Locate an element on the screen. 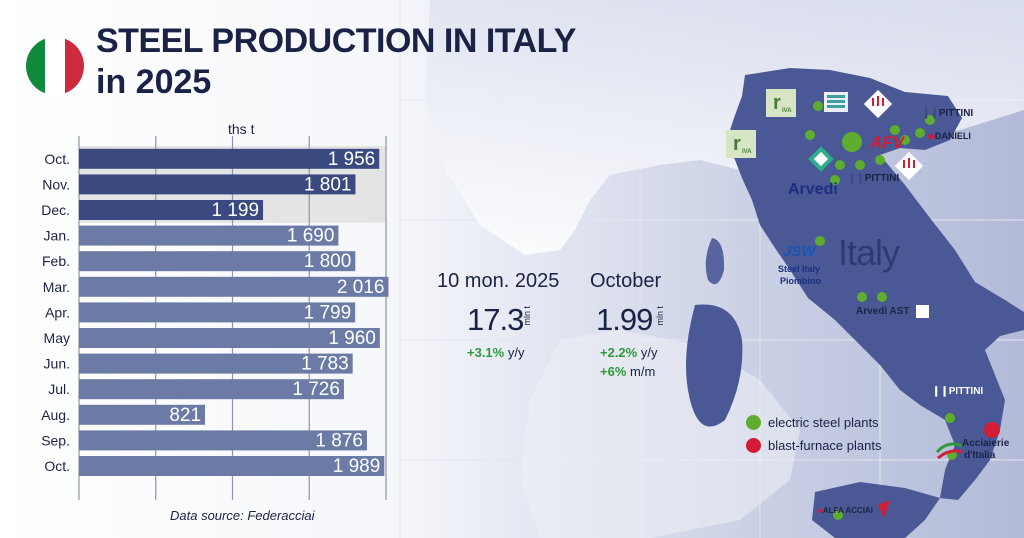 Image resolution: width=1024 pixels, height=538 pixels. afv-logo: AFV is located at coordinates (887, 142).